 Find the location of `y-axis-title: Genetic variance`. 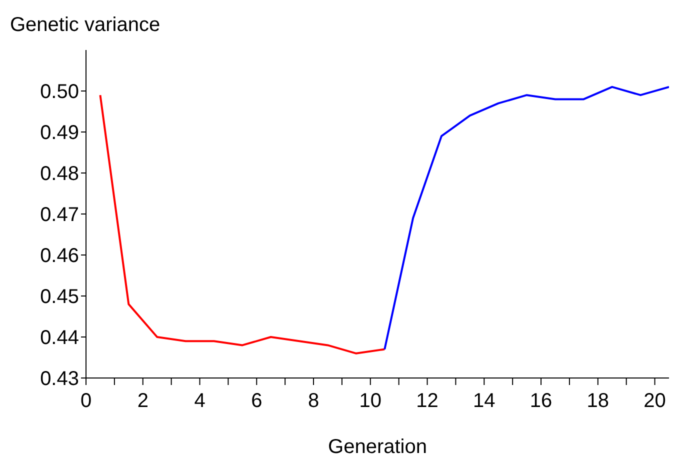

y-axis-title: Genetic variance is located at coordinates (85, 25).